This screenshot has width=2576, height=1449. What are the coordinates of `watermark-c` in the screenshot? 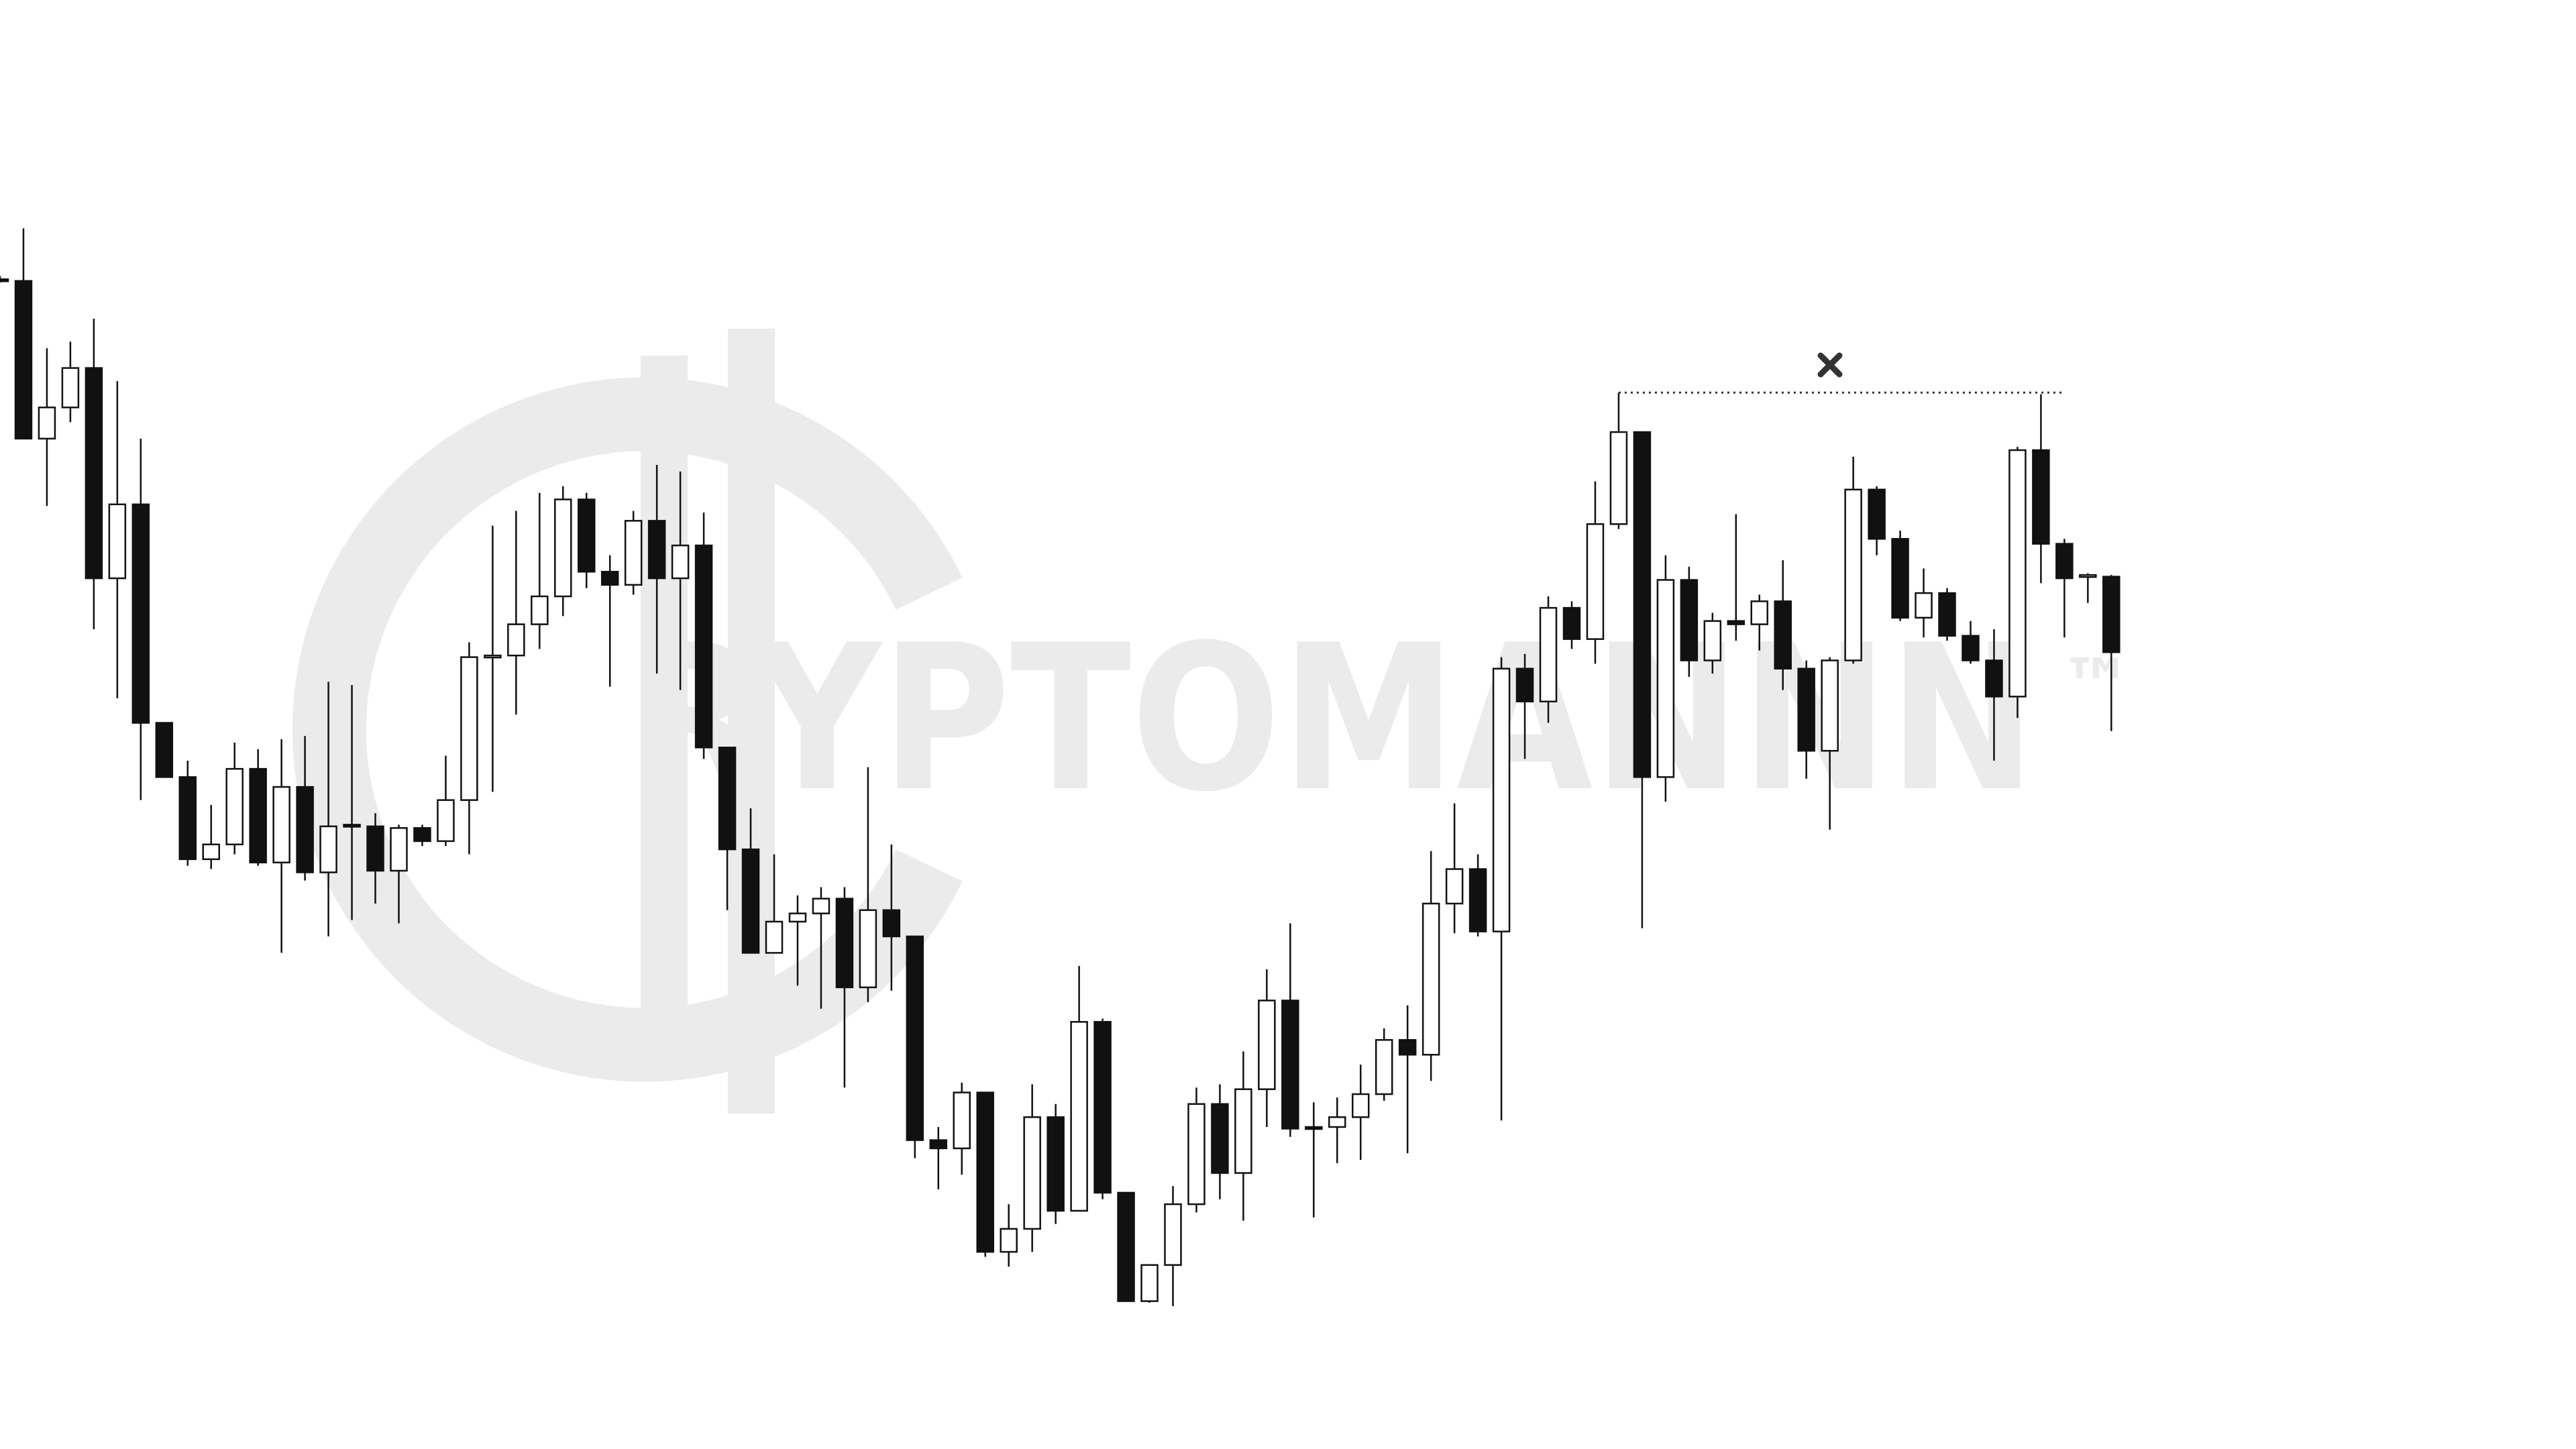 It's located at (627, 729).